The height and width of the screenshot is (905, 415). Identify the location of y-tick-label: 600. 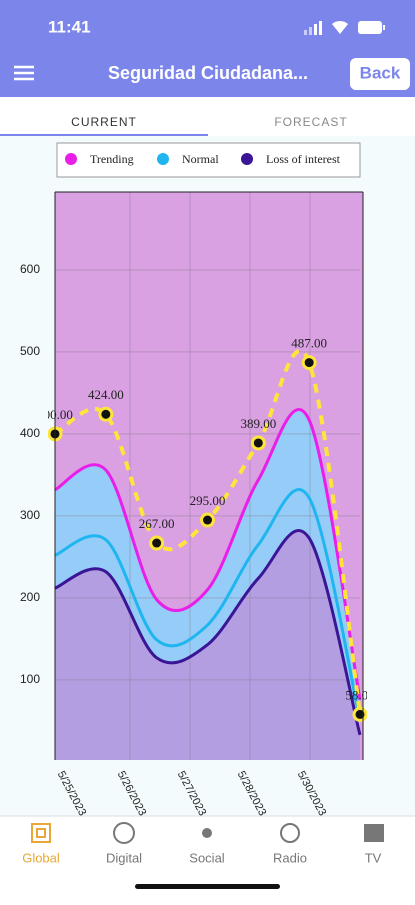
(30, 269).